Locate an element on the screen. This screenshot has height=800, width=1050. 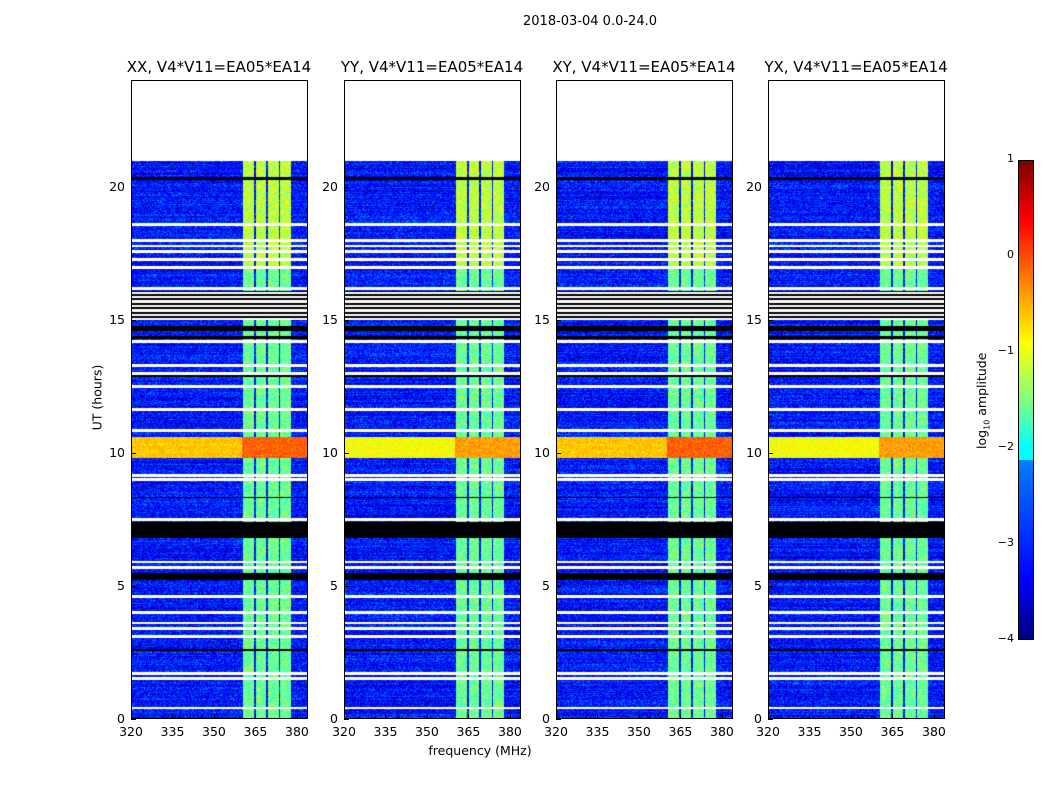
colorbar-label: log10 amplitude is located at coordinates (982, 400).